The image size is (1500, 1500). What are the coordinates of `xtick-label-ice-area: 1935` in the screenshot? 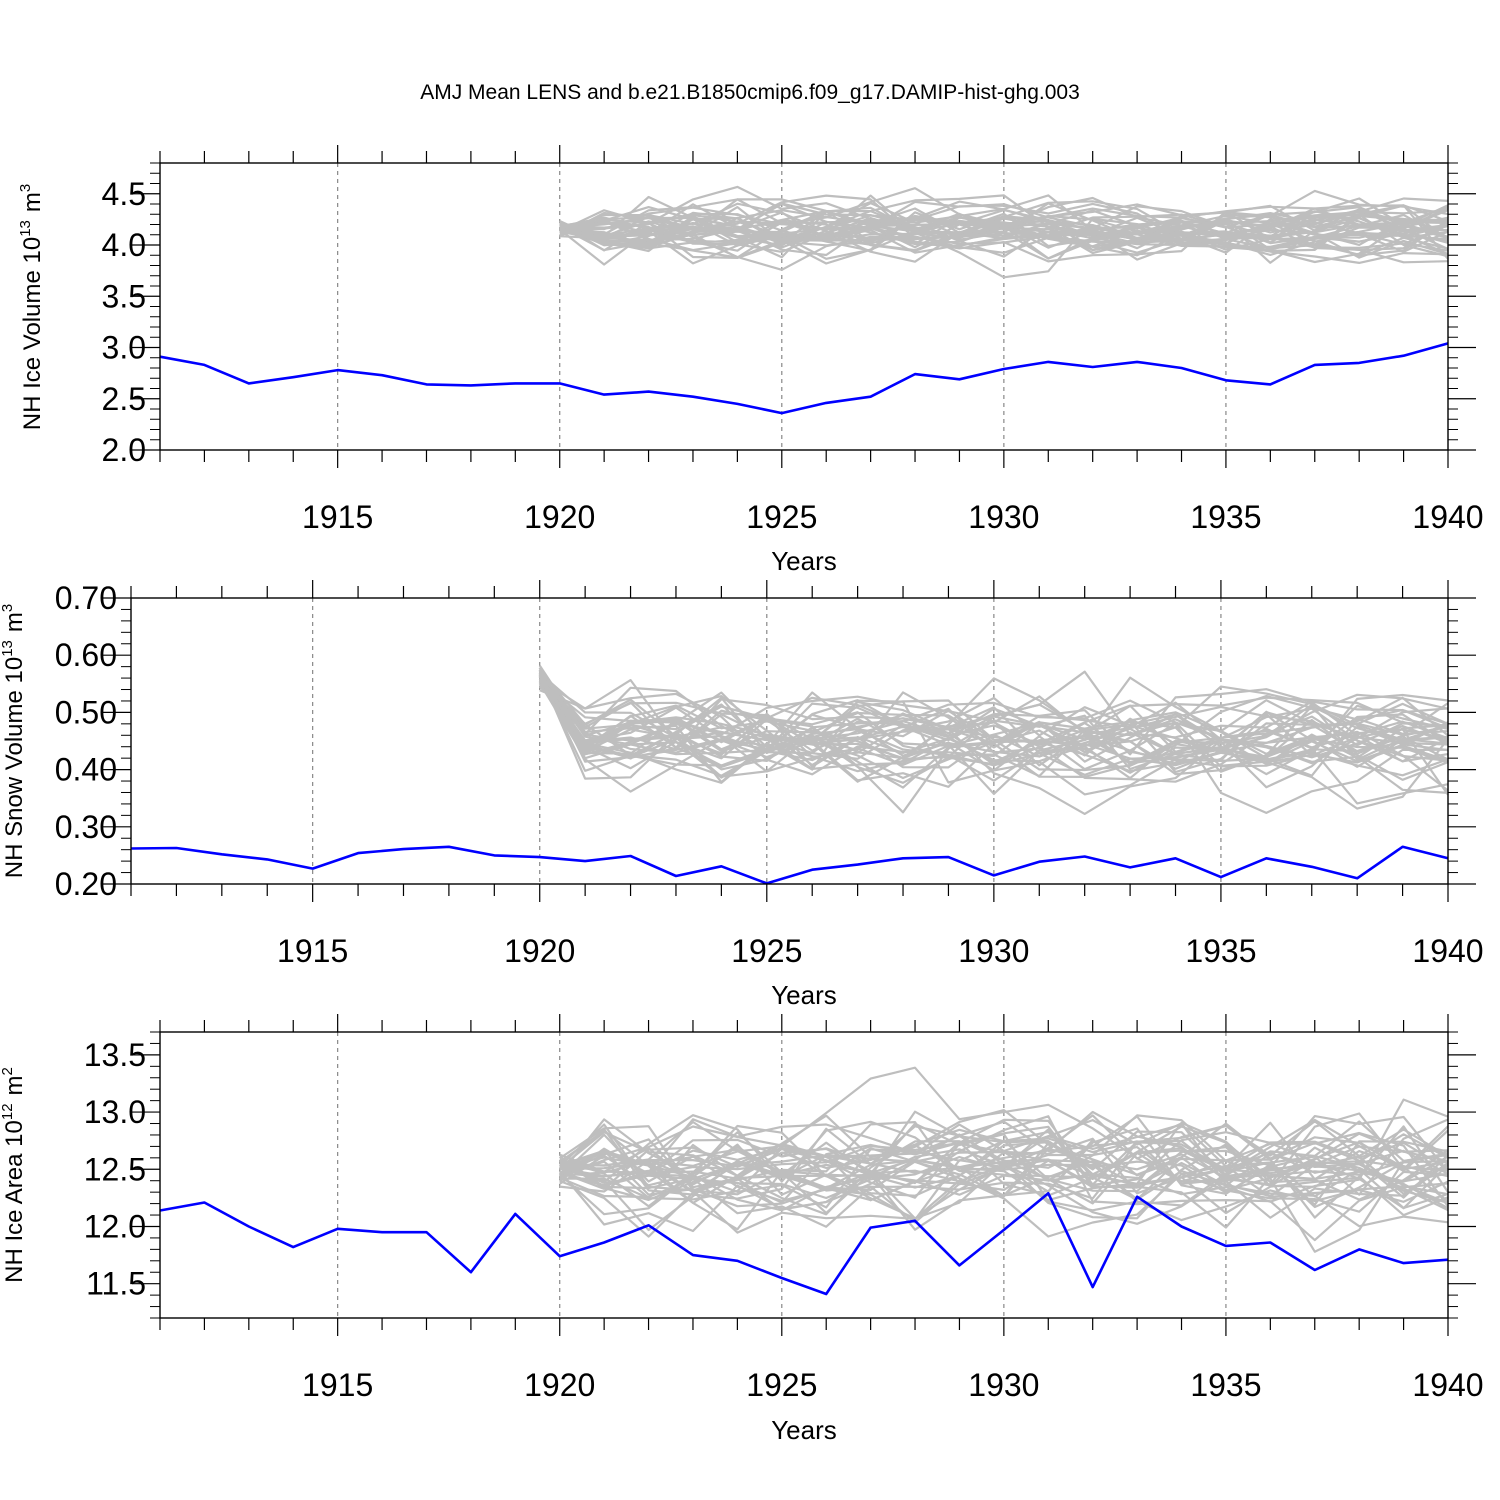 It's located at (1225, 1385).